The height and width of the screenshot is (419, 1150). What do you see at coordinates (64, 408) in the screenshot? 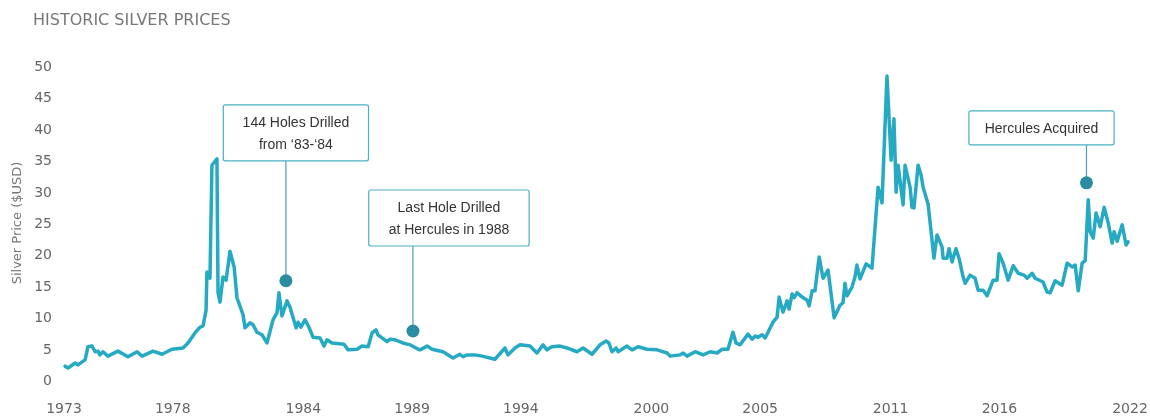
I see `x-tick-label: 1973` at bounding box center [64, 408].